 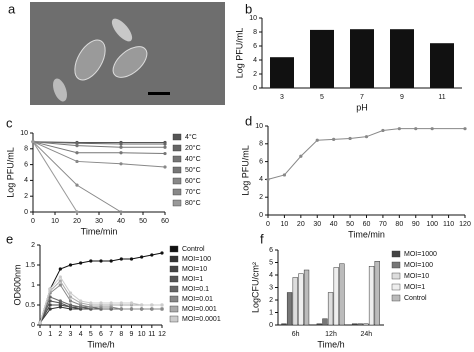 I want to click on x-tick-label: 50, so click(x=143, y=221).